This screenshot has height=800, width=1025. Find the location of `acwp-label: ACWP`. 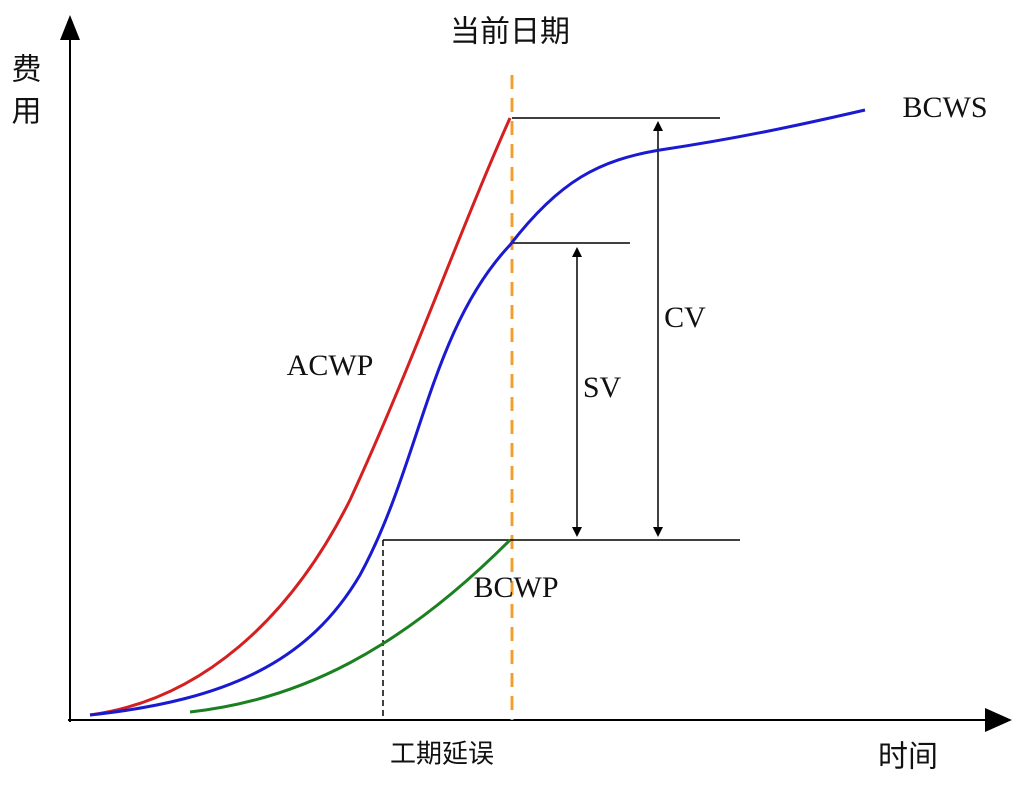

acwp-label: ACWP is located at coordinates (330, 365).